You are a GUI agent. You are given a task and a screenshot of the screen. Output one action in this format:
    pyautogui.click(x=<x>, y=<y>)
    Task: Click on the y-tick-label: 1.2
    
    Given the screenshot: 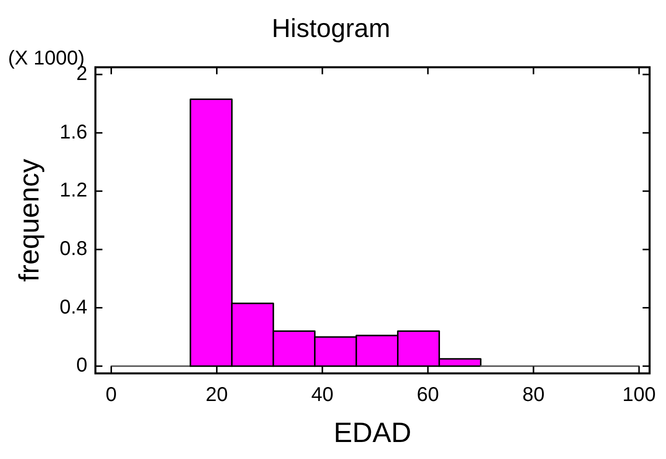 What is the action you would take?
    pyautogui.click(x=74, y=191)
    